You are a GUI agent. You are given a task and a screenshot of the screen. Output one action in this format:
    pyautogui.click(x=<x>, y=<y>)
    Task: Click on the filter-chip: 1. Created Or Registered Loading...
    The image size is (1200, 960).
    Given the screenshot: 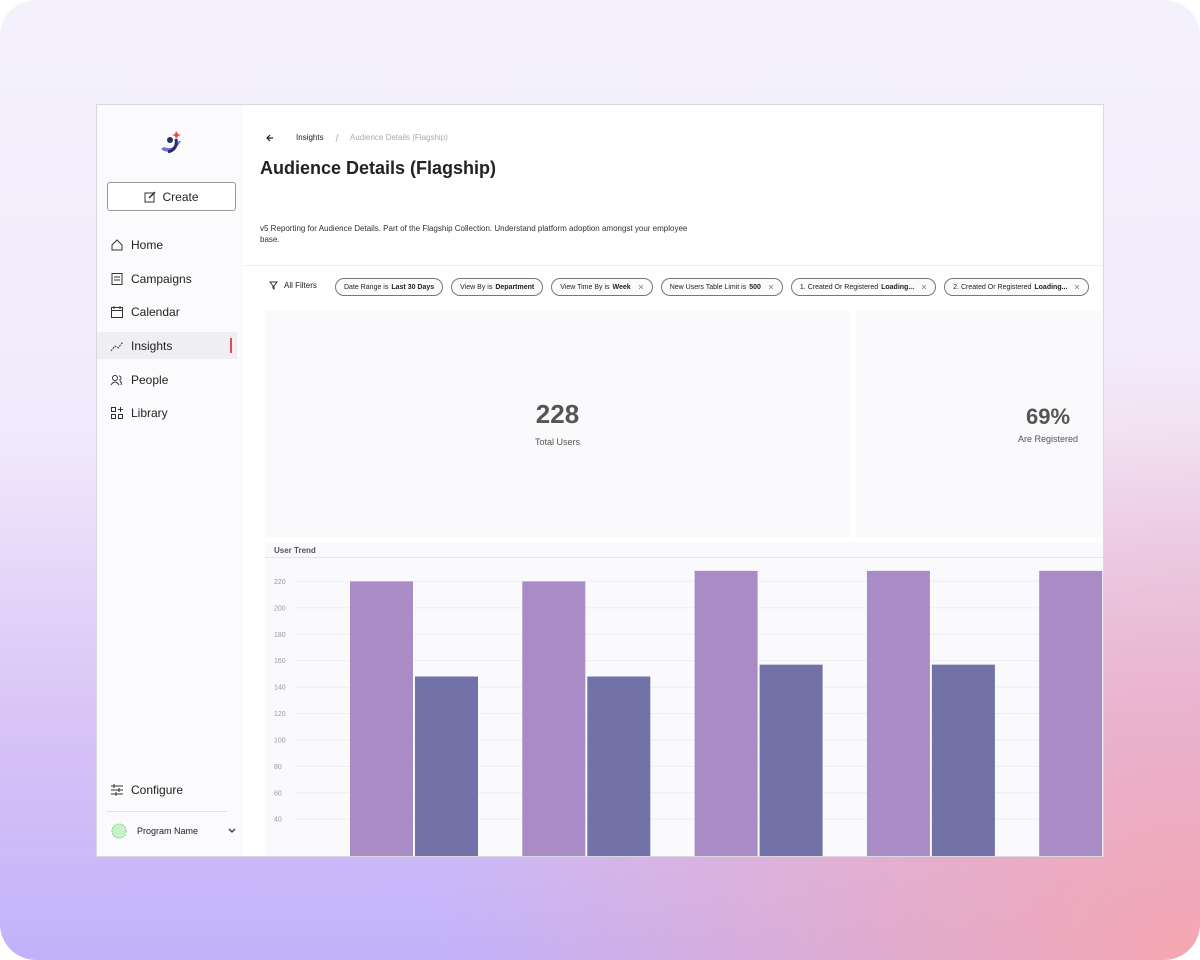 What is the action you would take?
    pyautogui.click(x=863, y=287)
    